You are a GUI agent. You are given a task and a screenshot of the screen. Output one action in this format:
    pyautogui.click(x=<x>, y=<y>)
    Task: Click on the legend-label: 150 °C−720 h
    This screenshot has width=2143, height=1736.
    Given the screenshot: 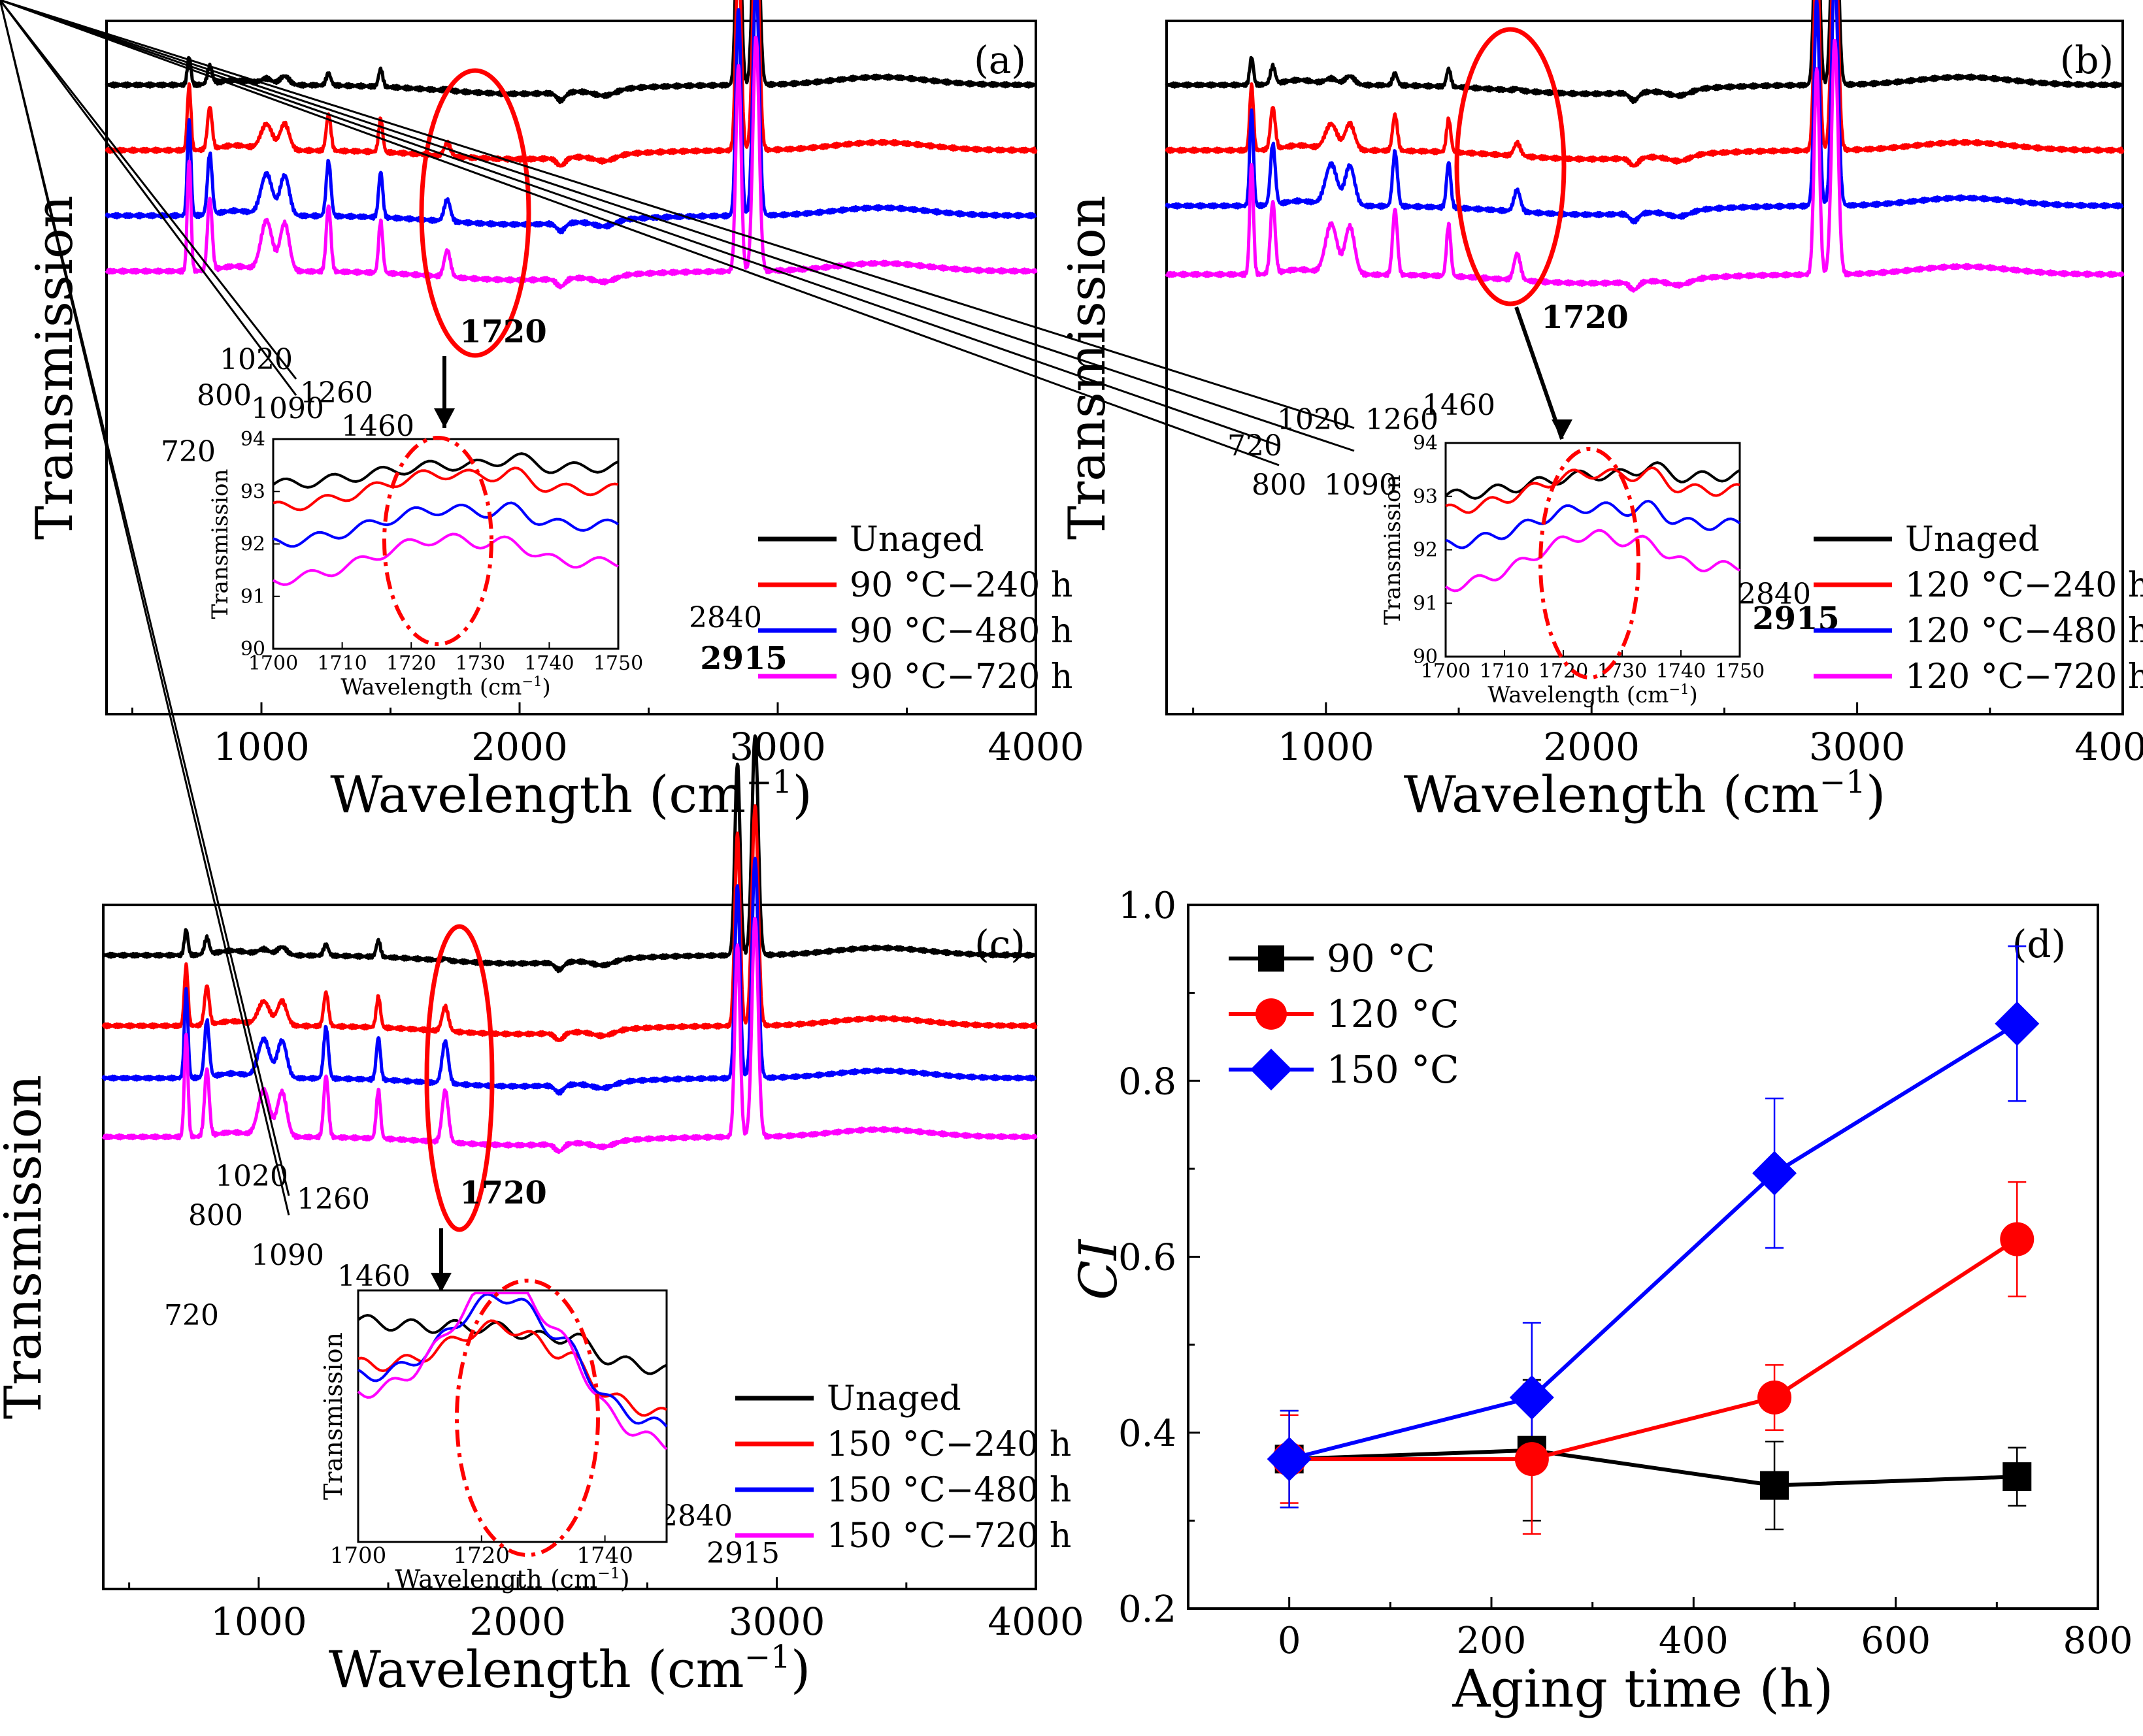 What is the action you would take?
    pyautogui.click(x=949, y=1536)
    